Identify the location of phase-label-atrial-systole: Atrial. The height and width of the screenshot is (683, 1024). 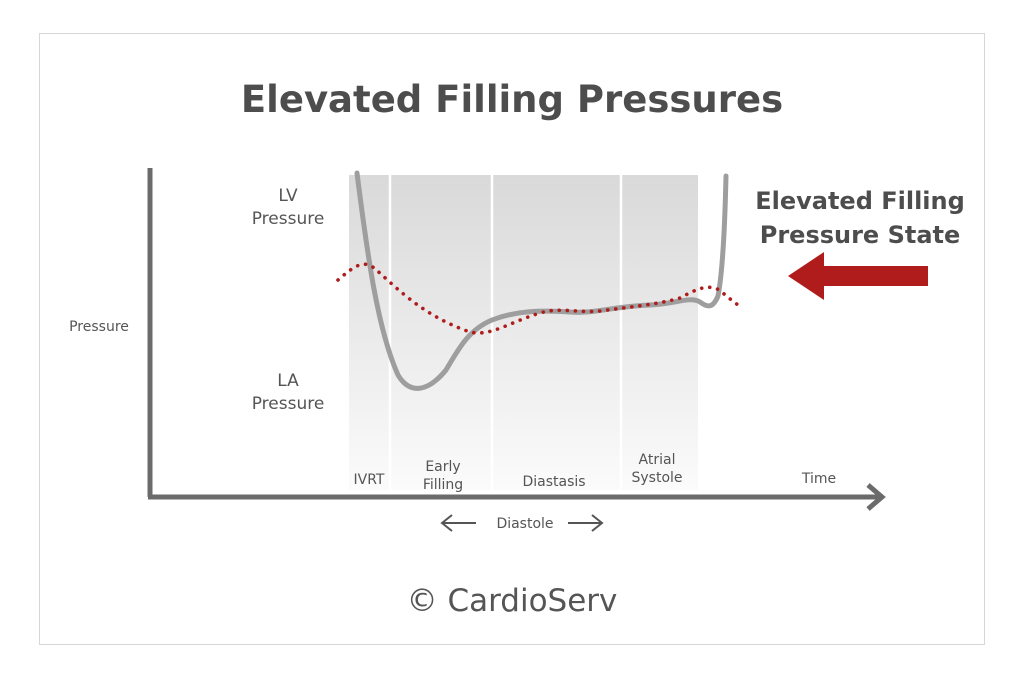
(657, 460).